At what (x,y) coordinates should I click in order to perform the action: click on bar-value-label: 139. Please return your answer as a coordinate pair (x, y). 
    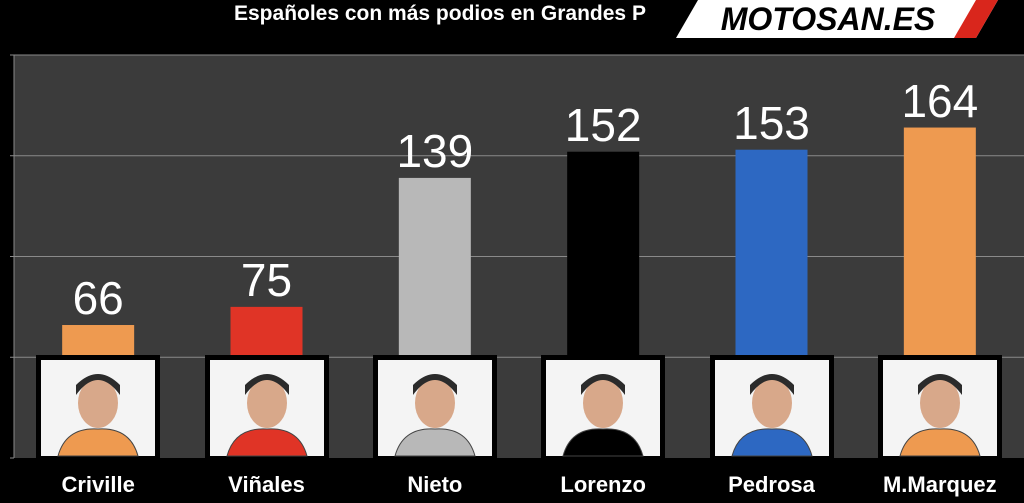
    Looking at the image, I should click on (435, 150).